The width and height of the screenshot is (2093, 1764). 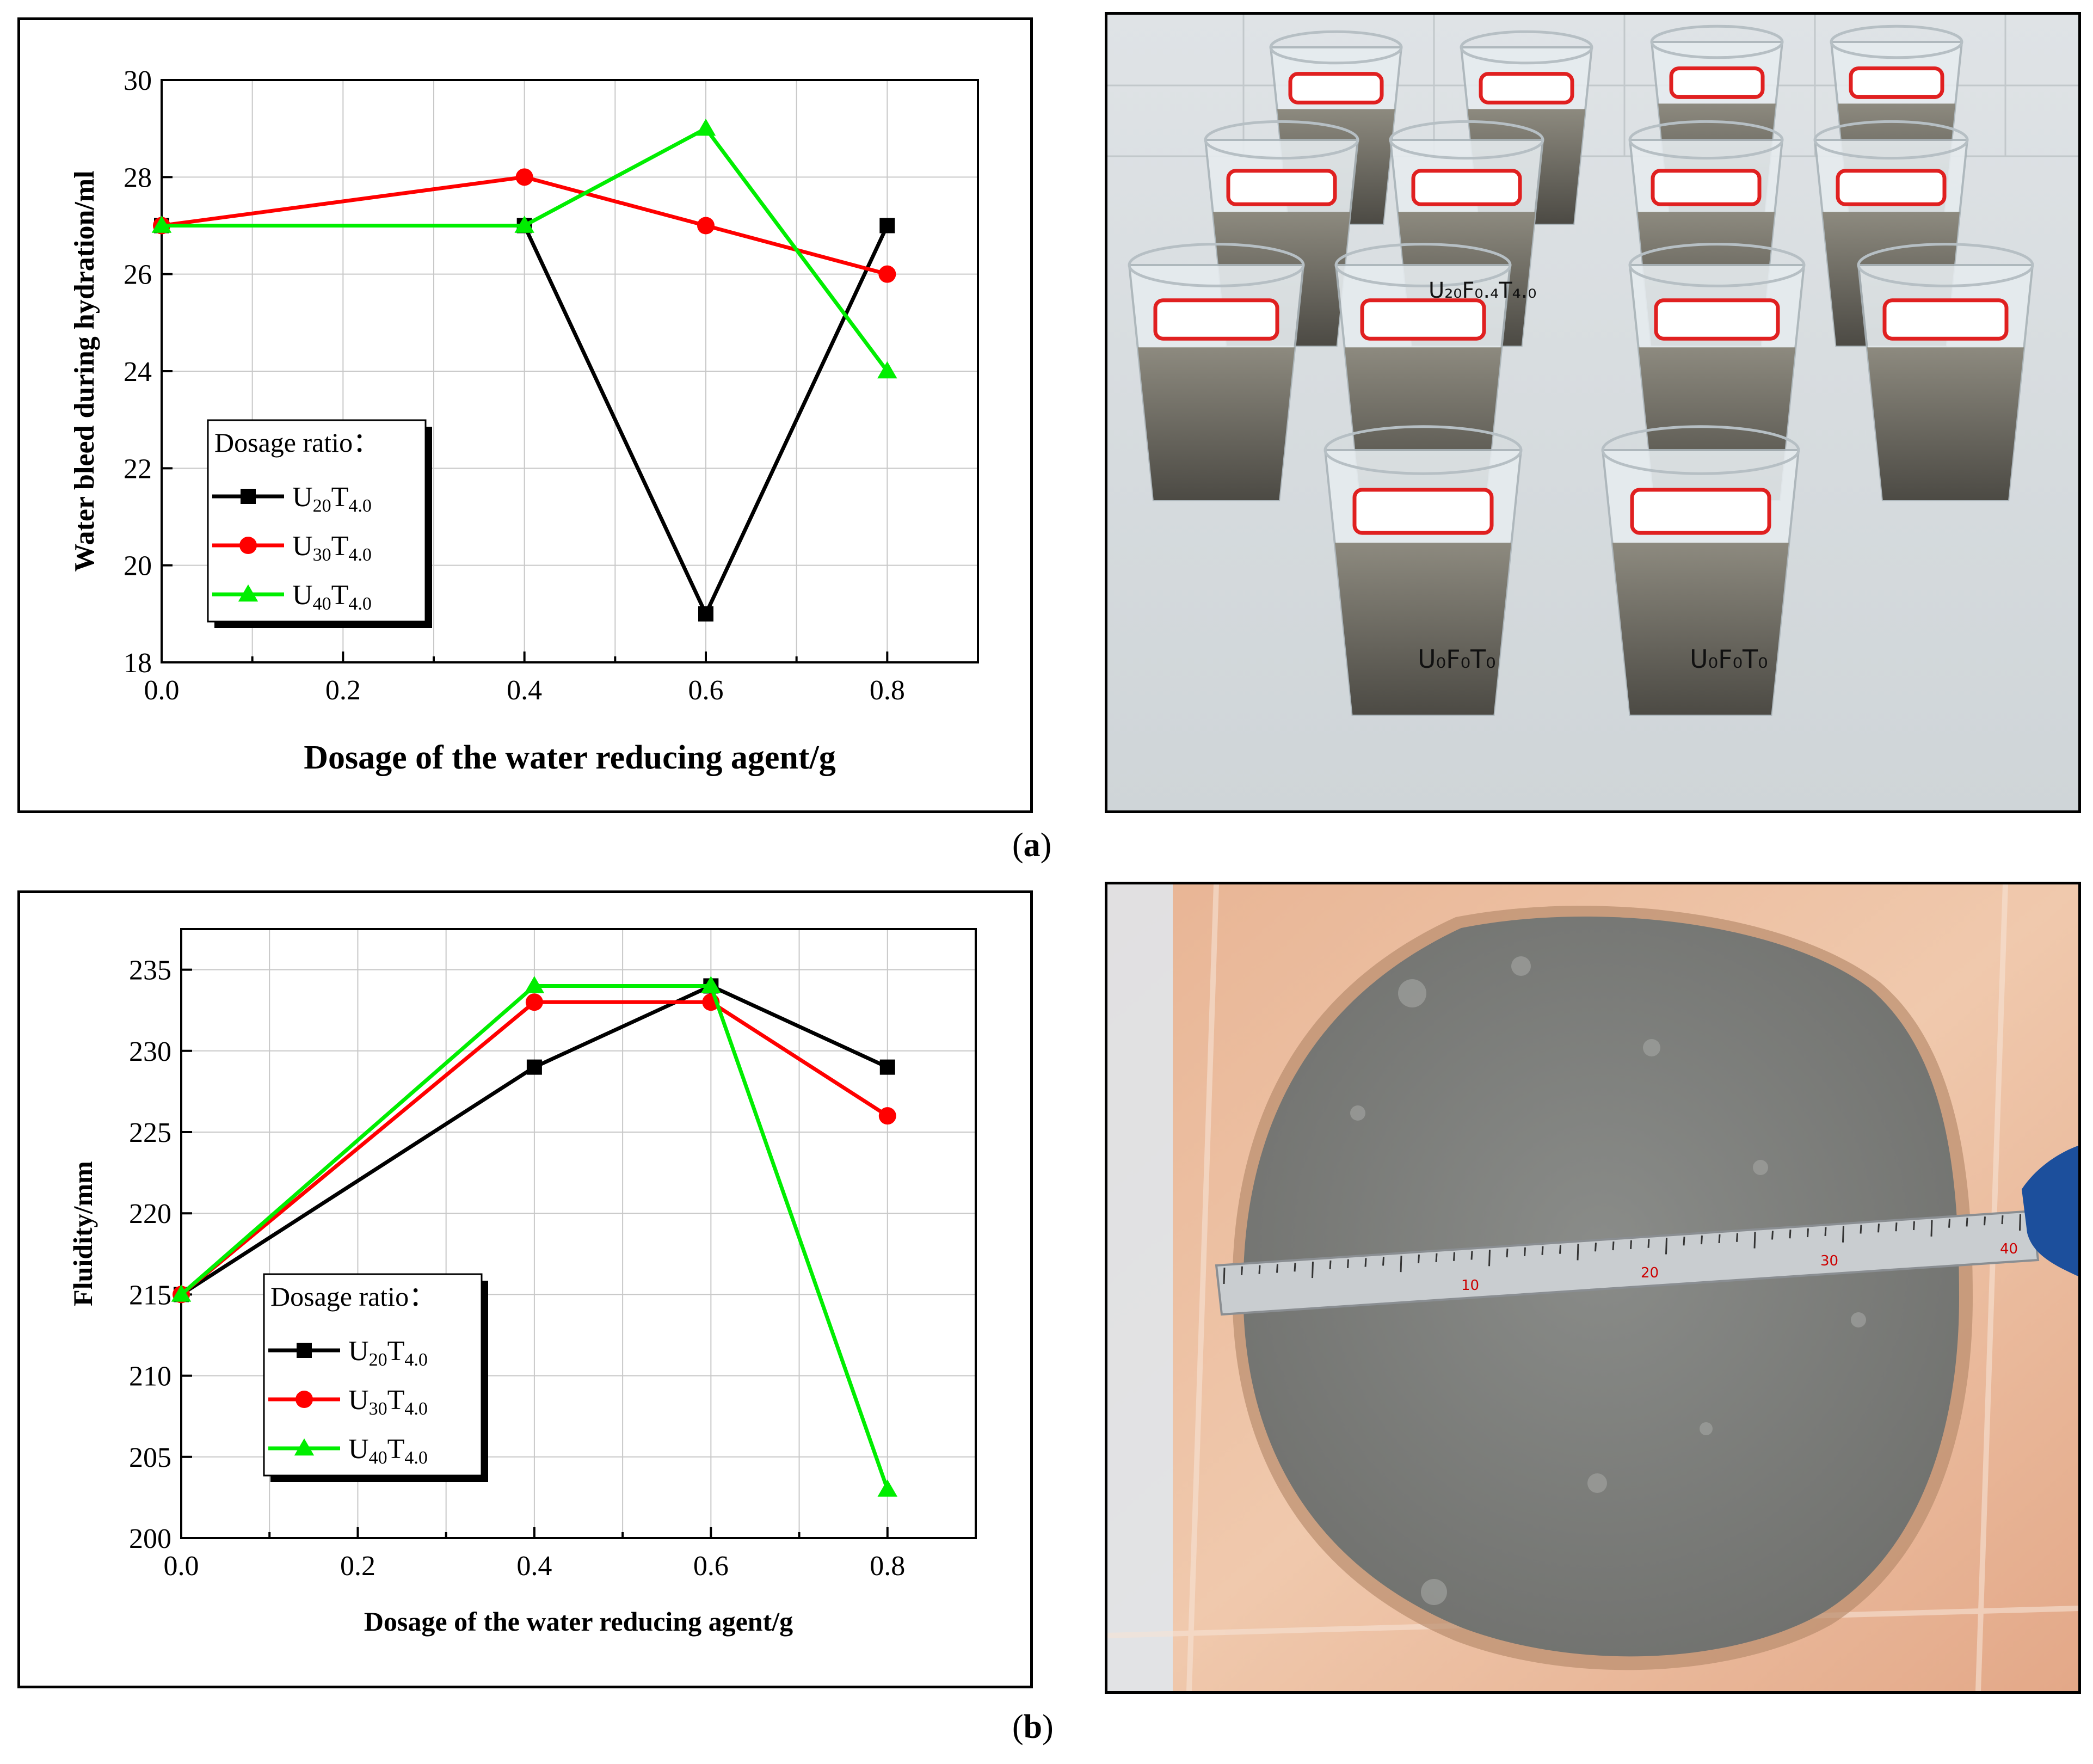 I want to click on y-tick-label: 28, so click(x=138, y=177).